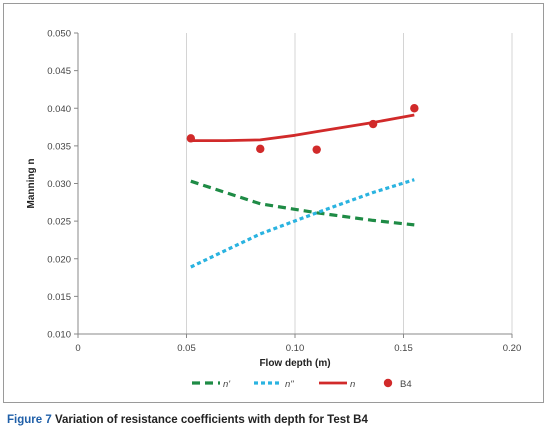 The width and height of the screenshot is (549, 439). Describe the element at coordinates (295, 348) in the screenshot. I see `x-tick-label: 0.10` at that location.